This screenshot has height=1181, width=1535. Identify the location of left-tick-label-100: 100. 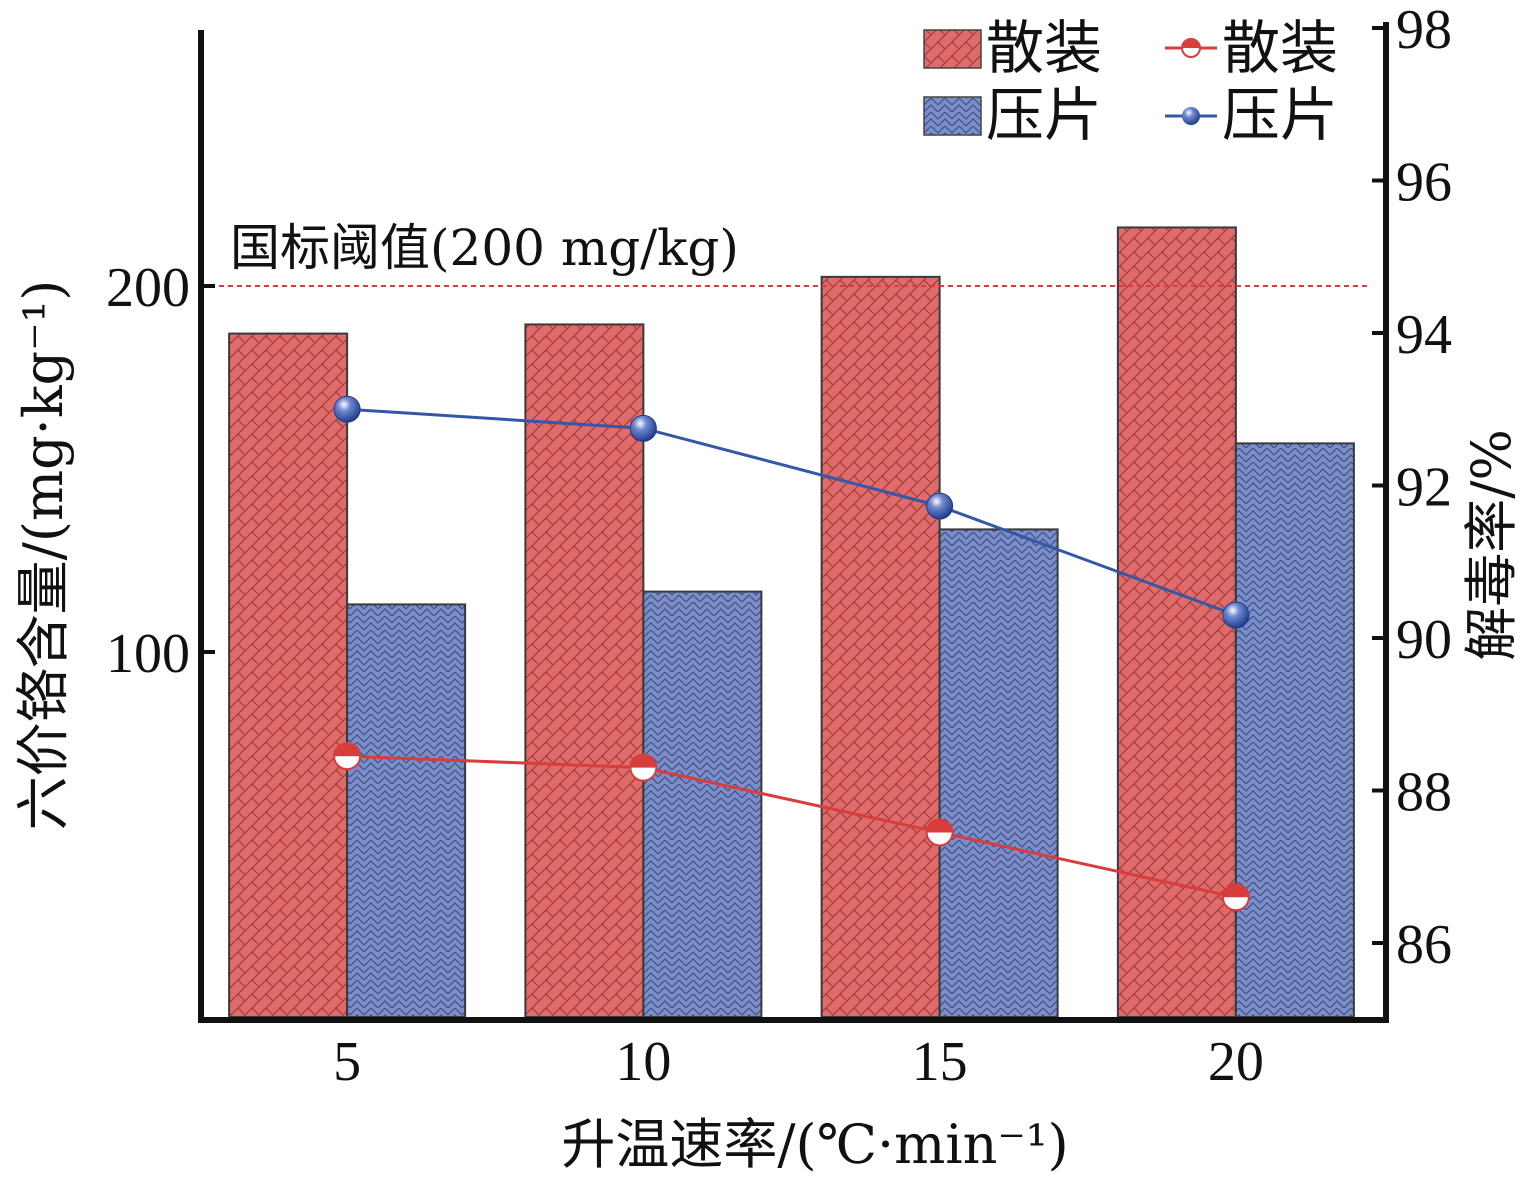
(148, 654).